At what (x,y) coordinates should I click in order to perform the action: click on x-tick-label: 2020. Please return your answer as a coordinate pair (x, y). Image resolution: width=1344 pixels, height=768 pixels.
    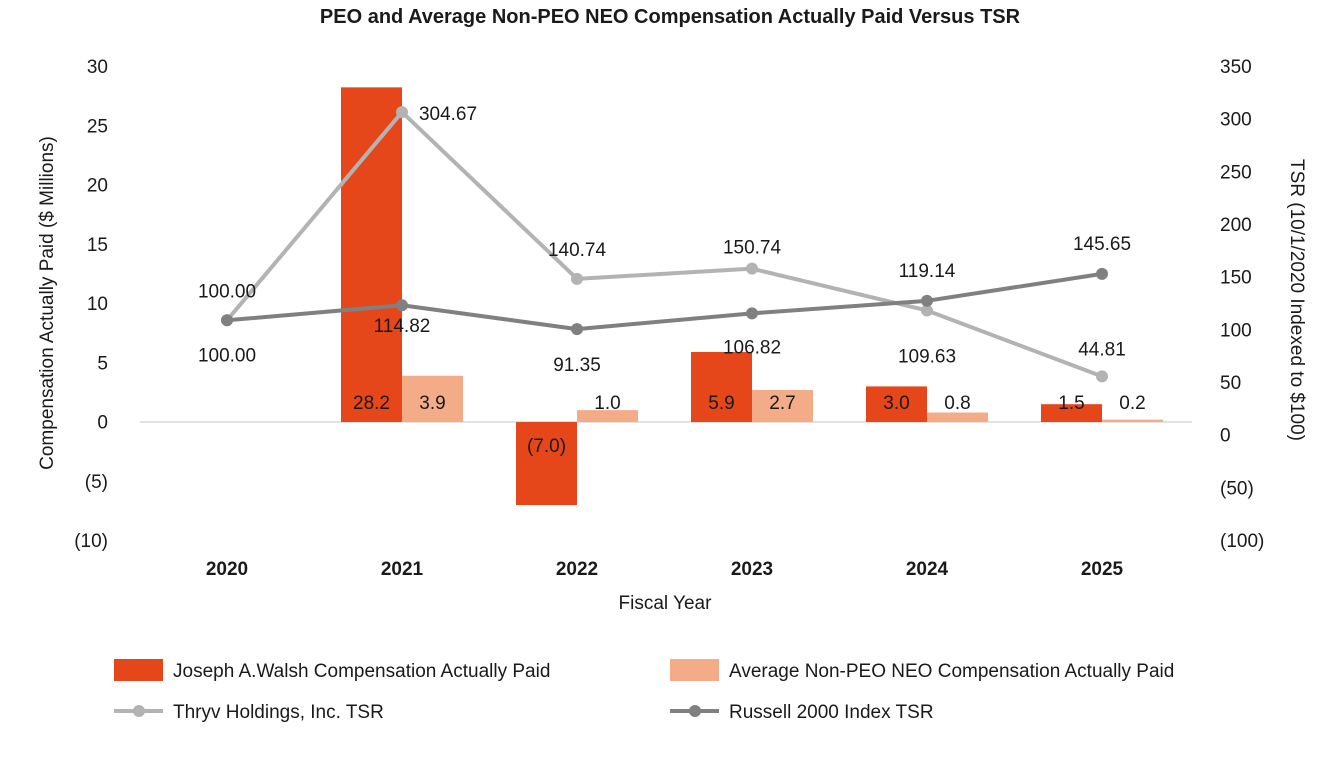
    Looking at the image, I should click on (227, 569).